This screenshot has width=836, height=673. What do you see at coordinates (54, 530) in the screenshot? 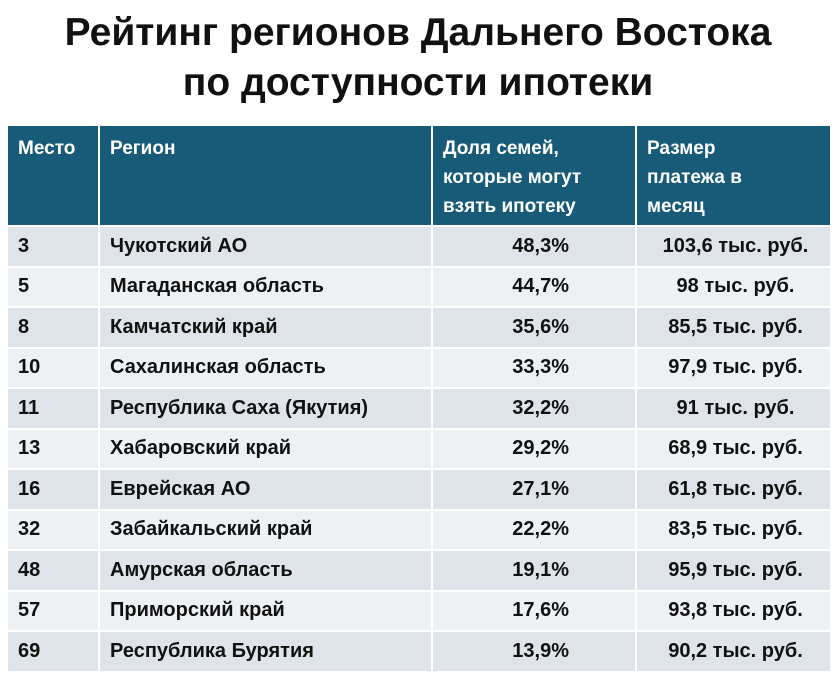
I see `table-cell: 32` at bounding box center [54, 530].